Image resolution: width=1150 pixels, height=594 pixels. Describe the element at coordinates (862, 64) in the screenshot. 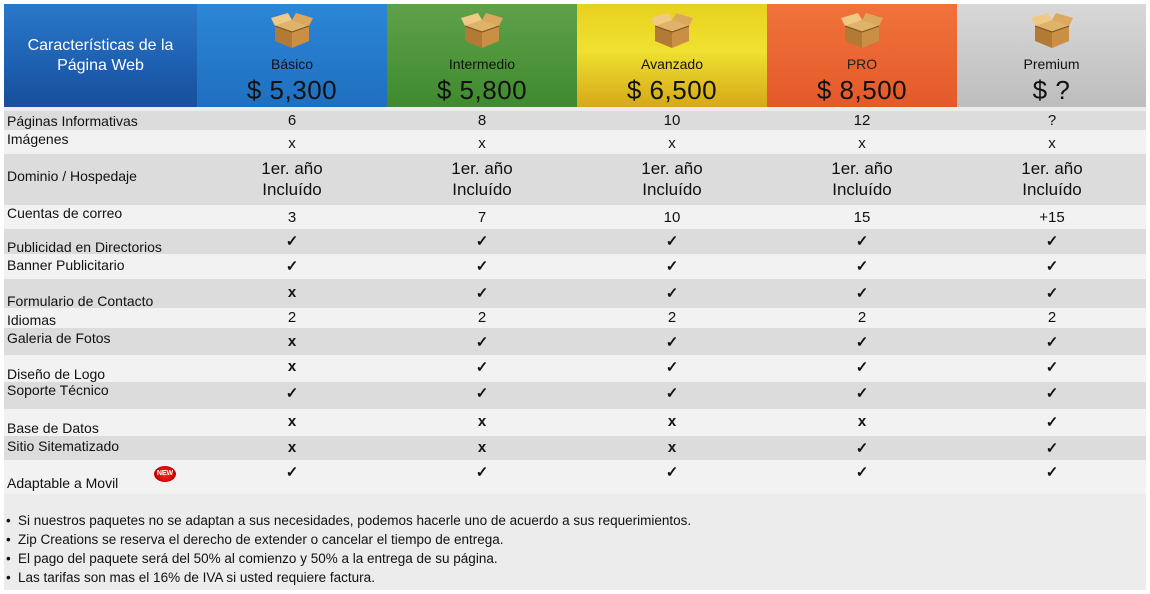

I see `plan-name: PRO` at that location.